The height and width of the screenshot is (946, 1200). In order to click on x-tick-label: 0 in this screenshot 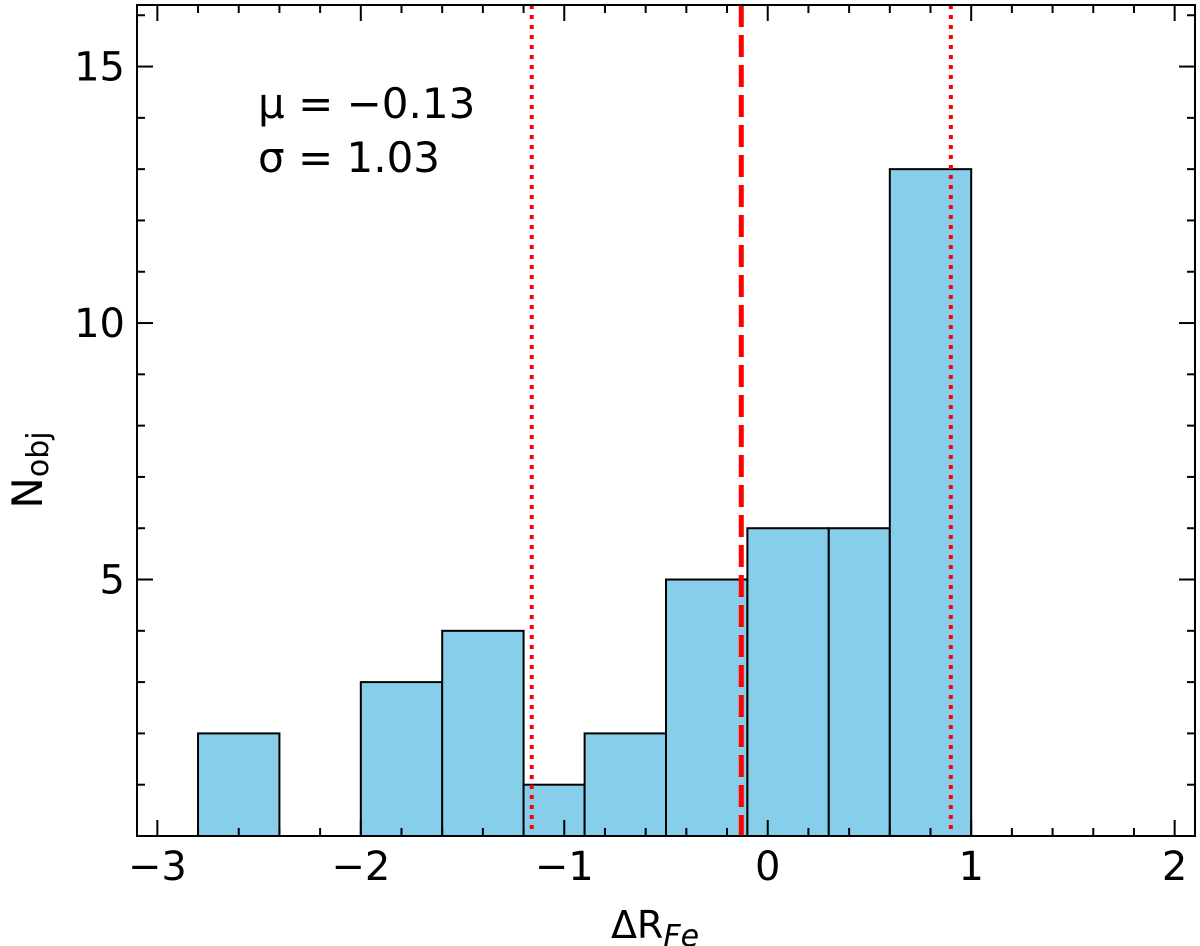, I will do `click(767, 867)`.